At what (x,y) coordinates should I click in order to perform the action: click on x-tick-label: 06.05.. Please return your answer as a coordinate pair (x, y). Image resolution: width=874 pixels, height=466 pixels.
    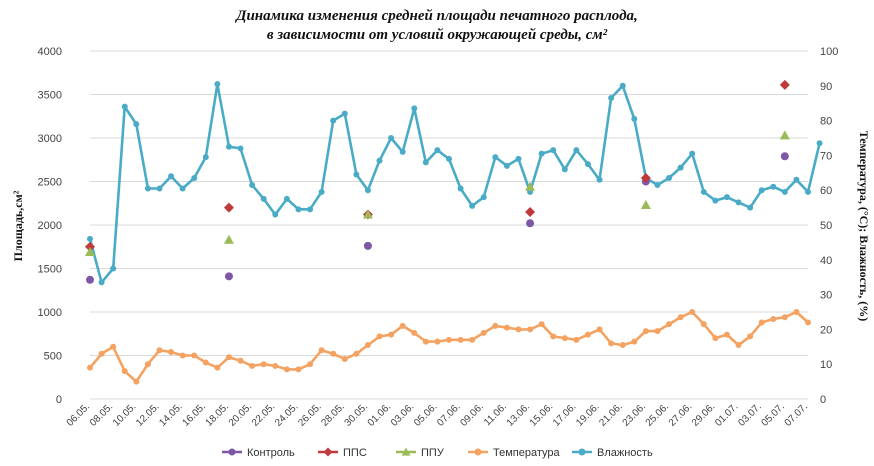
    Looking at the image, I should click on (78, 414).